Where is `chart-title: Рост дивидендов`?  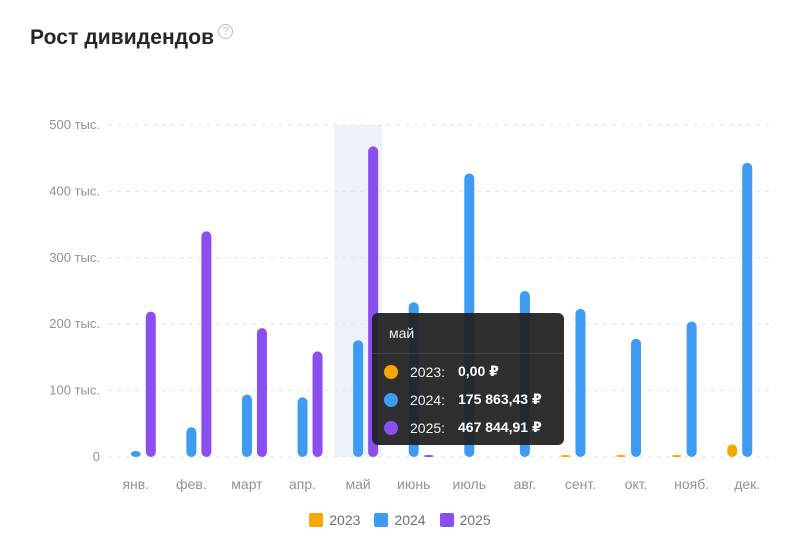
chart-title: Рост дивидендов is located at coordinates (122, 37).